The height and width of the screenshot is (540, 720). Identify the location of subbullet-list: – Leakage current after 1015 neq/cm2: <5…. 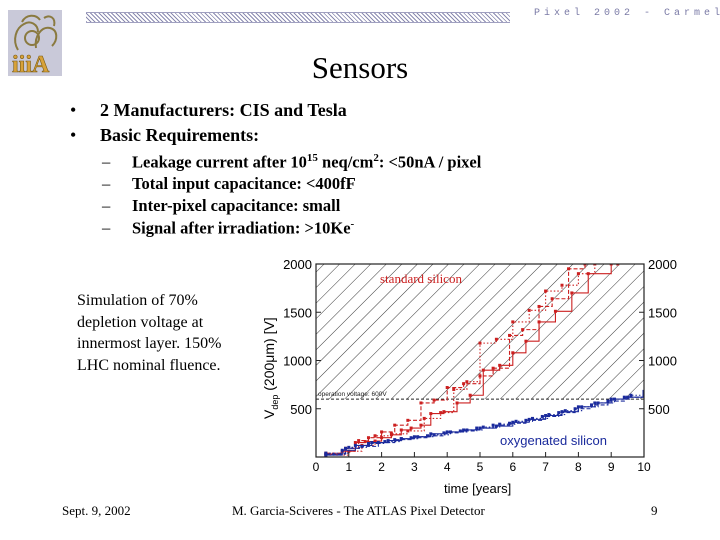
(291, 195).